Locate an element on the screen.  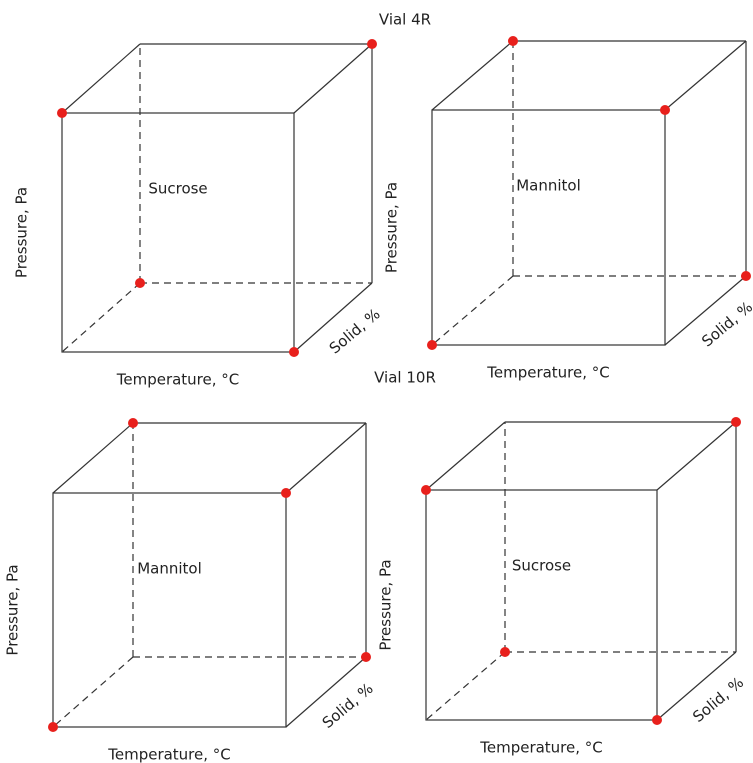
section-title: Vial 10R is located at coordinates (405, 378).